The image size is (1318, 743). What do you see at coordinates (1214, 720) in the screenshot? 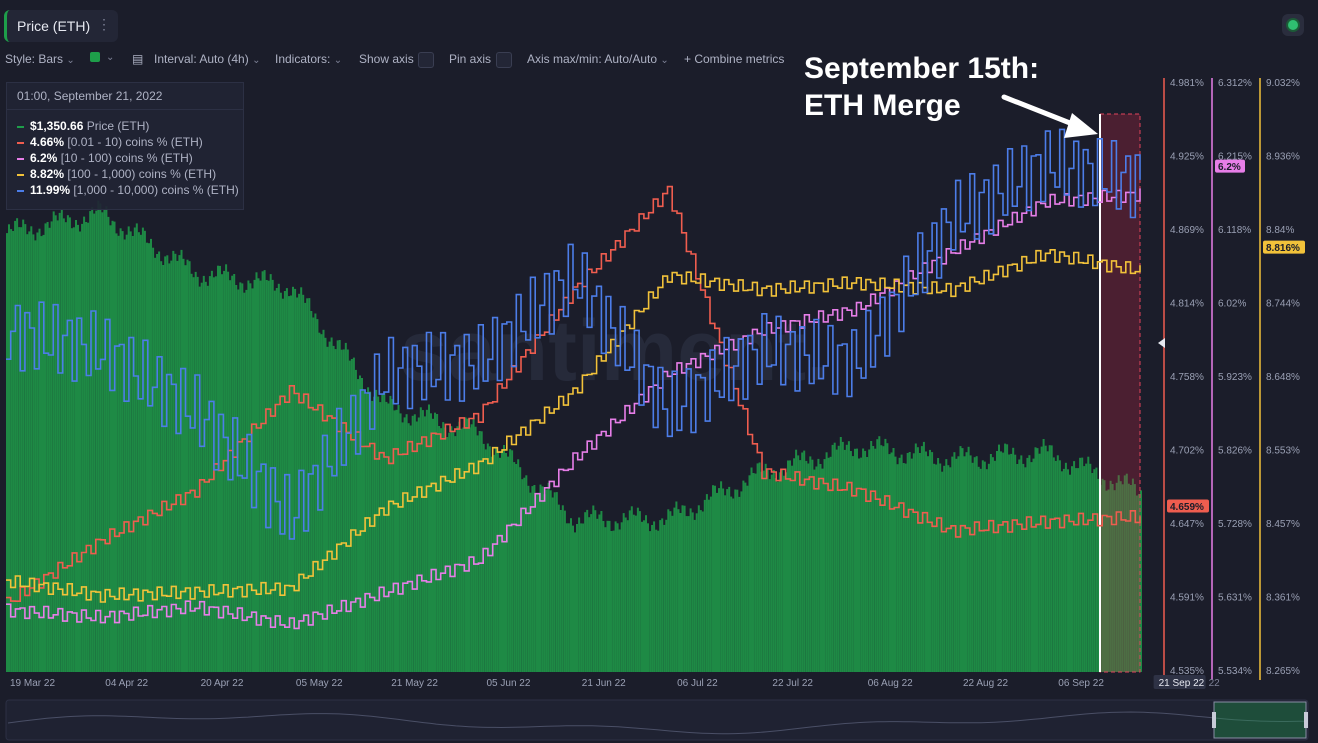
I see `navigator-handle-left` at bounding box center [1214, 720].